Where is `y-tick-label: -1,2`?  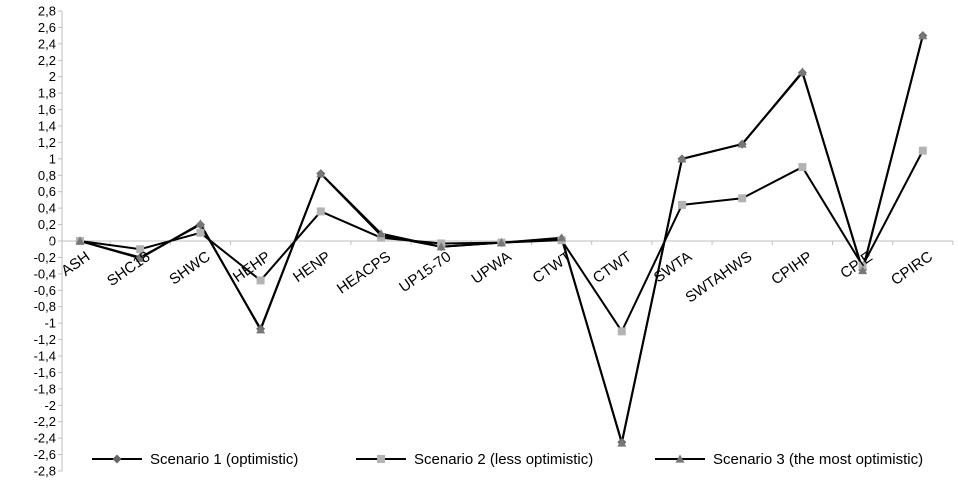 y-tick-label: -1,2 is located at coordinates (45, 339).